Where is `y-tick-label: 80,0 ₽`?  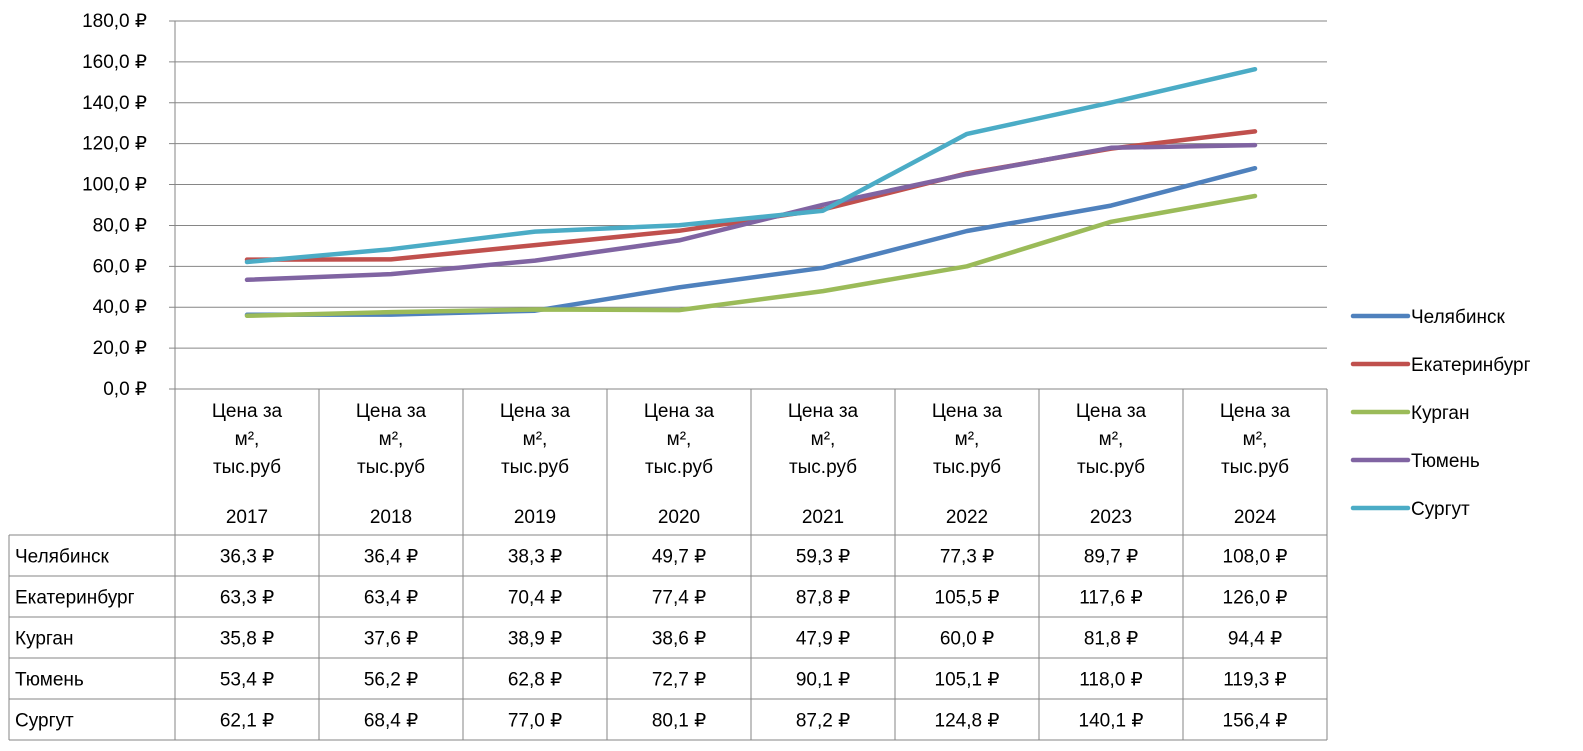
y-tick-label: 80,0 ₽ is located at coordinates (120, 225).